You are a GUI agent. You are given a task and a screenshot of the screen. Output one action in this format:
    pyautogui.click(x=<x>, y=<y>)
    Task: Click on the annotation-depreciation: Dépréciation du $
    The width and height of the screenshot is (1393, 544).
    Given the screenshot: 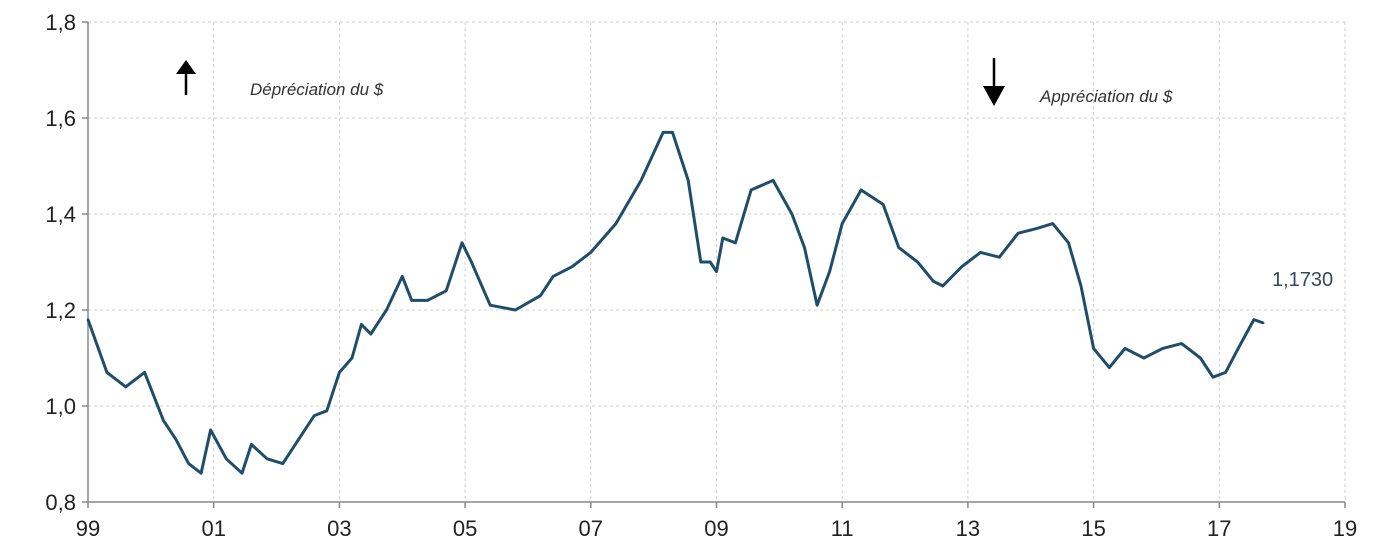 What is the action you would take?
    pyautogui.click(x=280, y=79)
    